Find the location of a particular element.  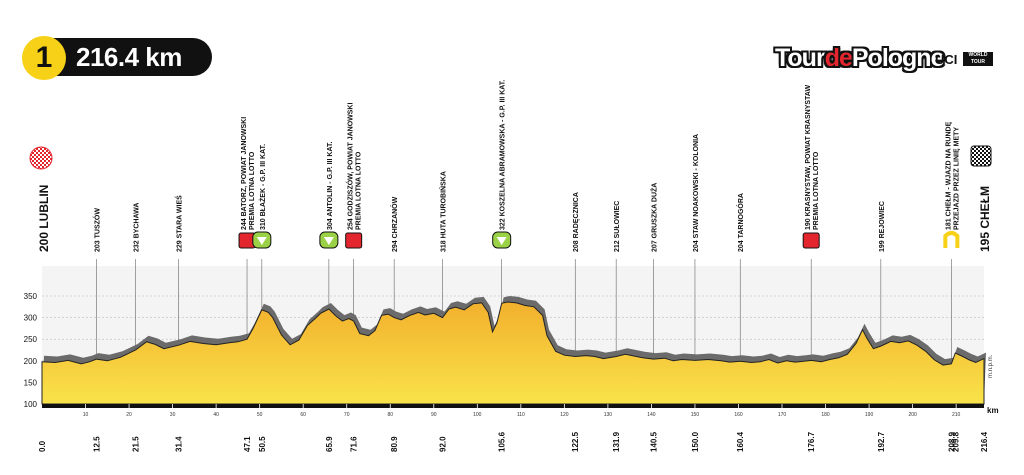

x-tick-label: 180 is located at coordinates (825, 415).